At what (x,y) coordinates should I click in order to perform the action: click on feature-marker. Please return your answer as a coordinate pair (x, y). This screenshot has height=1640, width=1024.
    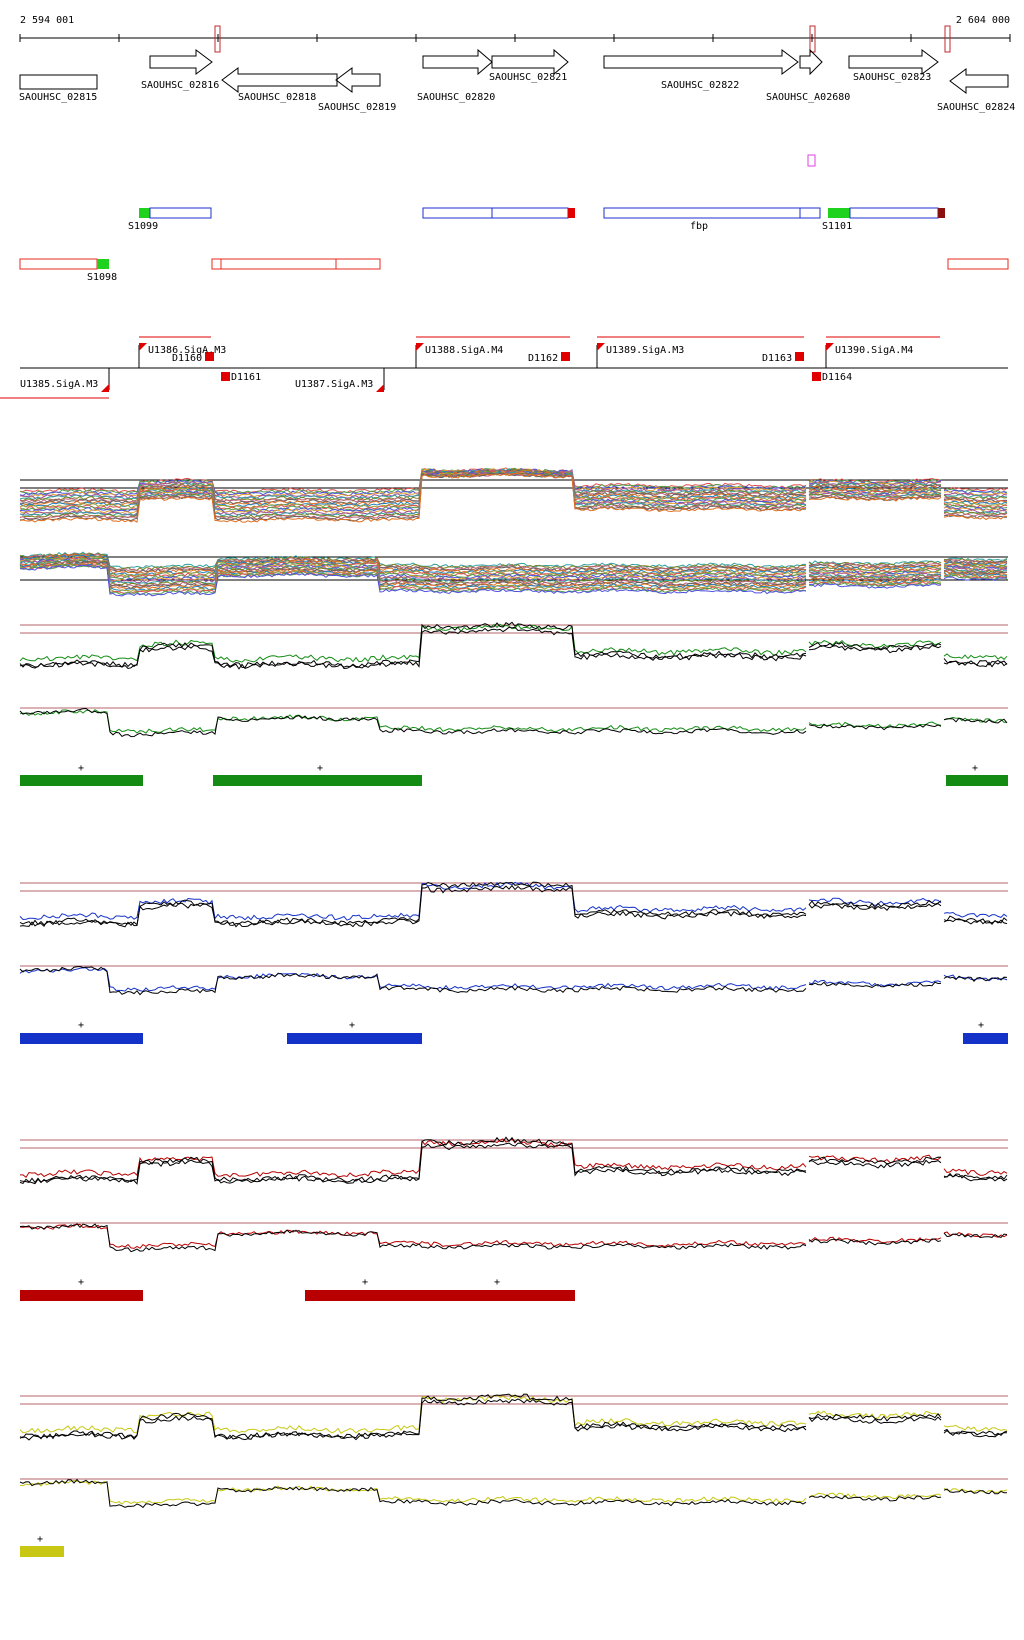
    Looking at the image, I should click on (811, 160).